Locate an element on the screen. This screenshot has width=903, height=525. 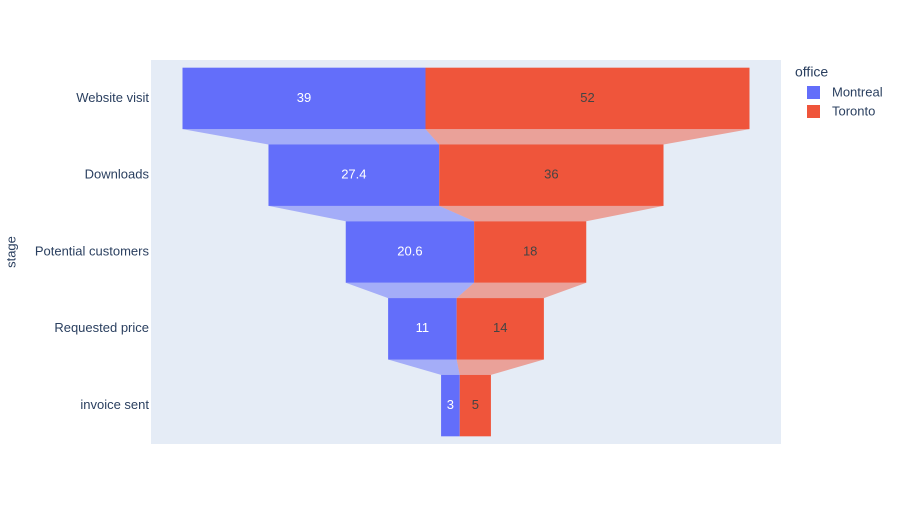
value-label: 52 is located at coordinates (587, 97).